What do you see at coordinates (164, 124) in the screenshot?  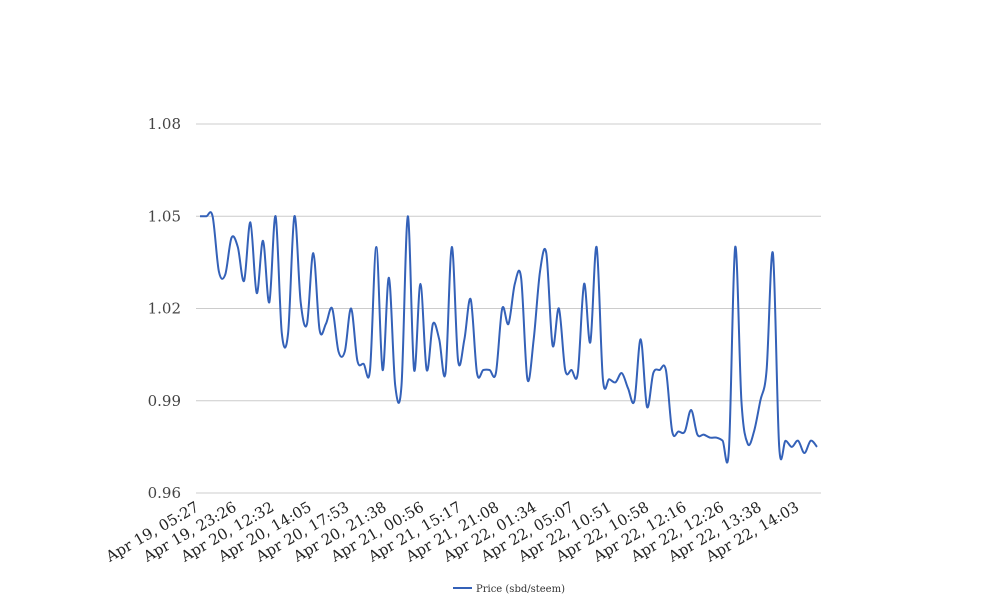 I see `y-tick-label: 1.08` at bounding box center [164, 124].